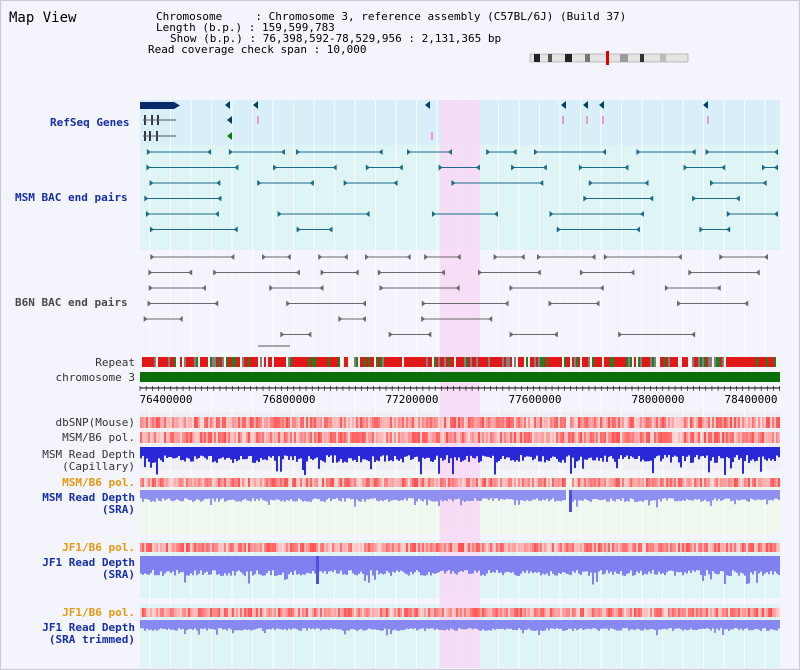 This screenshot has height=670, width=800. I want to click on track-label-refseq: RefSeq Genes, so click(90, 122).